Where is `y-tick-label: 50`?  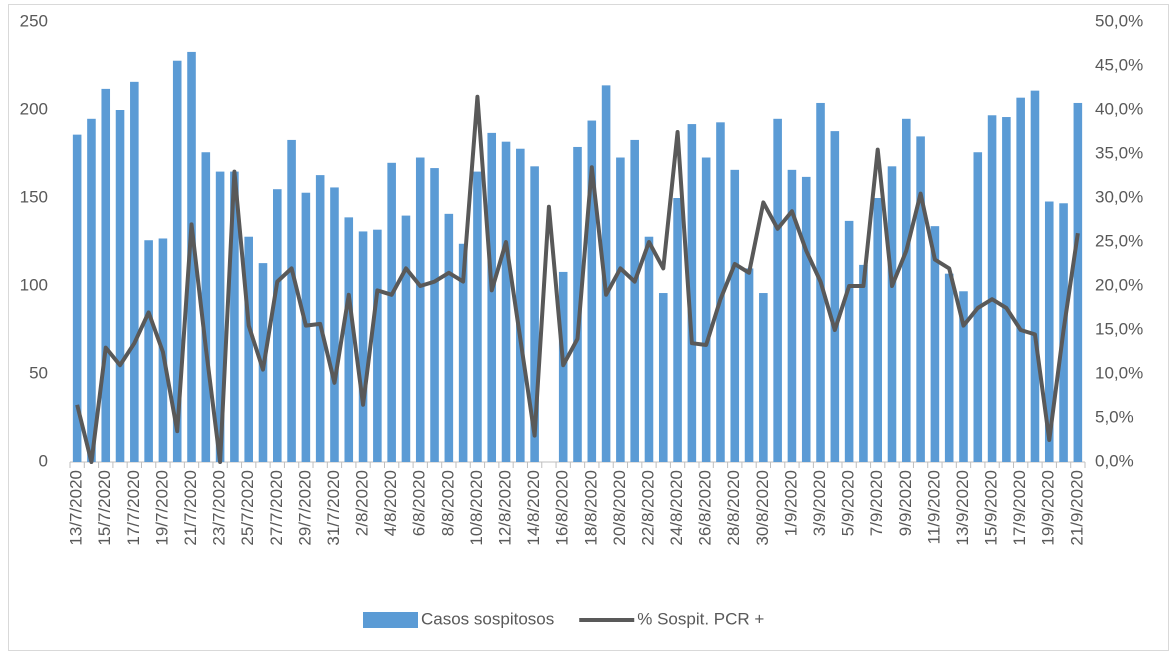
y-tick-label: 50 is located at coordinates (38, 372).